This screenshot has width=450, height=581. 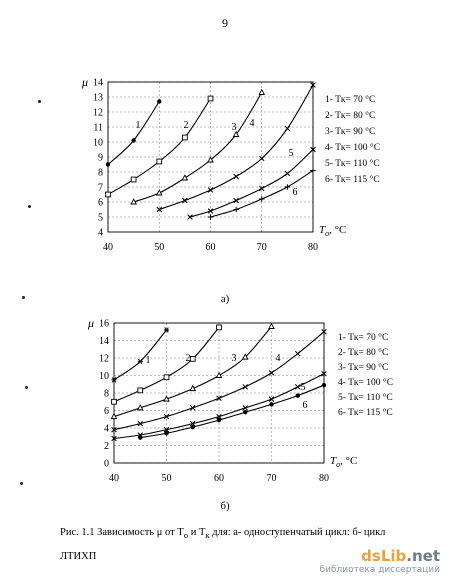 I want to click on caption-line-2: ЛТИХП, so click(x=78, y=557).